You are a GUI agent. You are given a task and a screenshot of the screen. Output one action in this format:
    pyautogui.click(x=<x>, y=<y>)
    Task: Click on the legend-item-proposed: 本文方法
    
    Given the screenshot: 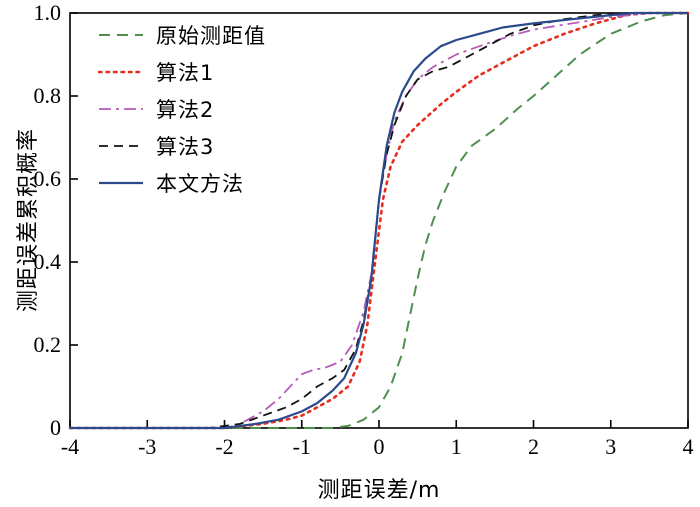 What is the action you would take?
    pyautogui.click(x=182, y=183)
    